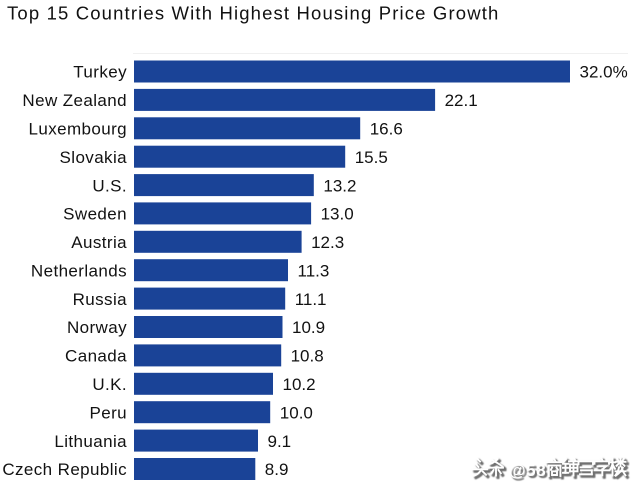 Image resolution: width=640 pixels, height=490 pixels. What do you see at coordinates (308, 327) in the screenshot?
I see `svg-text: 10.9` at bounding box center [308, 327].